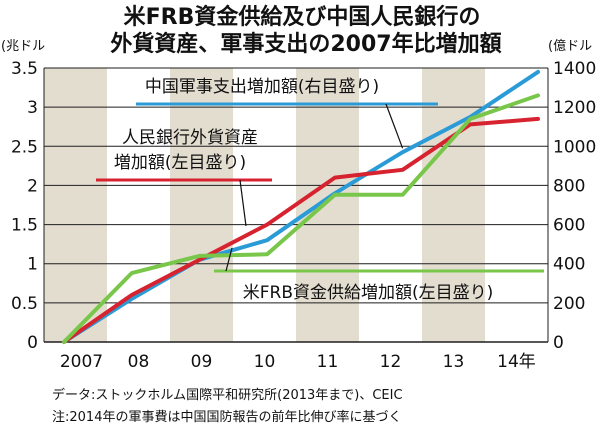 The height and width of the screenshot is (438, 600). Describe the element at coordinates (24, 69) in the screenshot. I see `left-tick-label: 3.5` at that location.